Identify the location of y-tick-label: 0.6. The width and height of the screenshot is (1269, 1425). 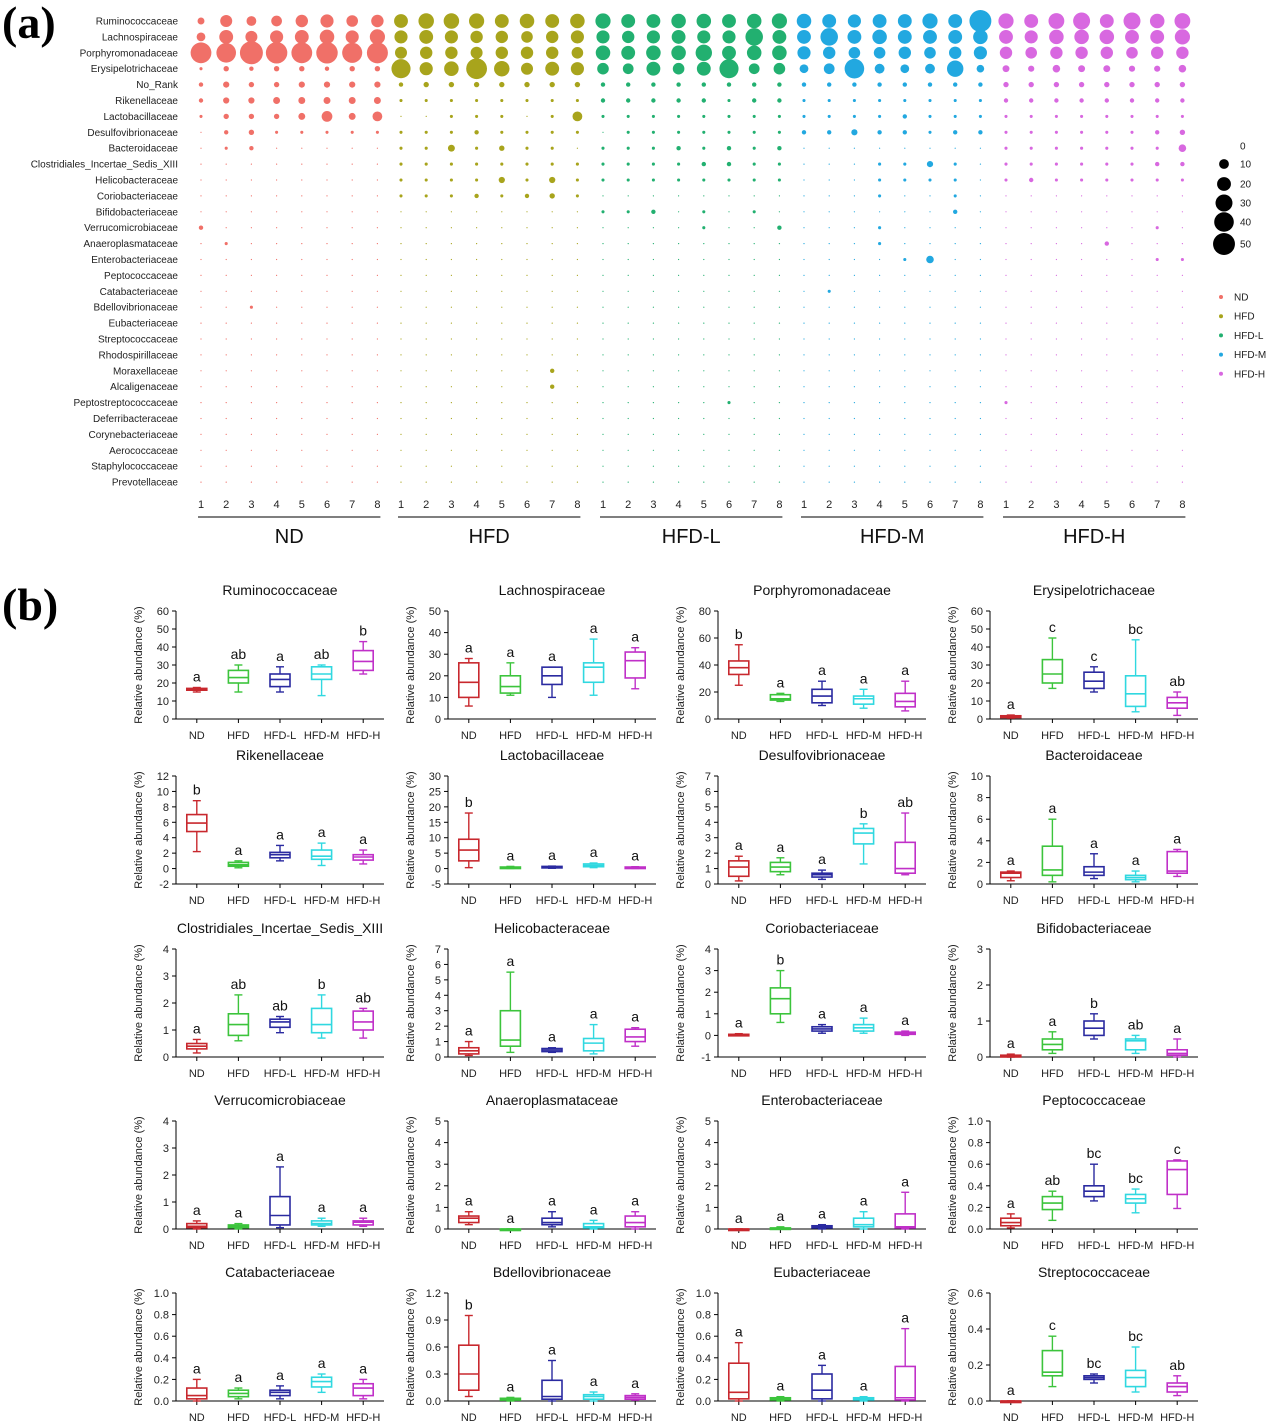
(161, 1337).